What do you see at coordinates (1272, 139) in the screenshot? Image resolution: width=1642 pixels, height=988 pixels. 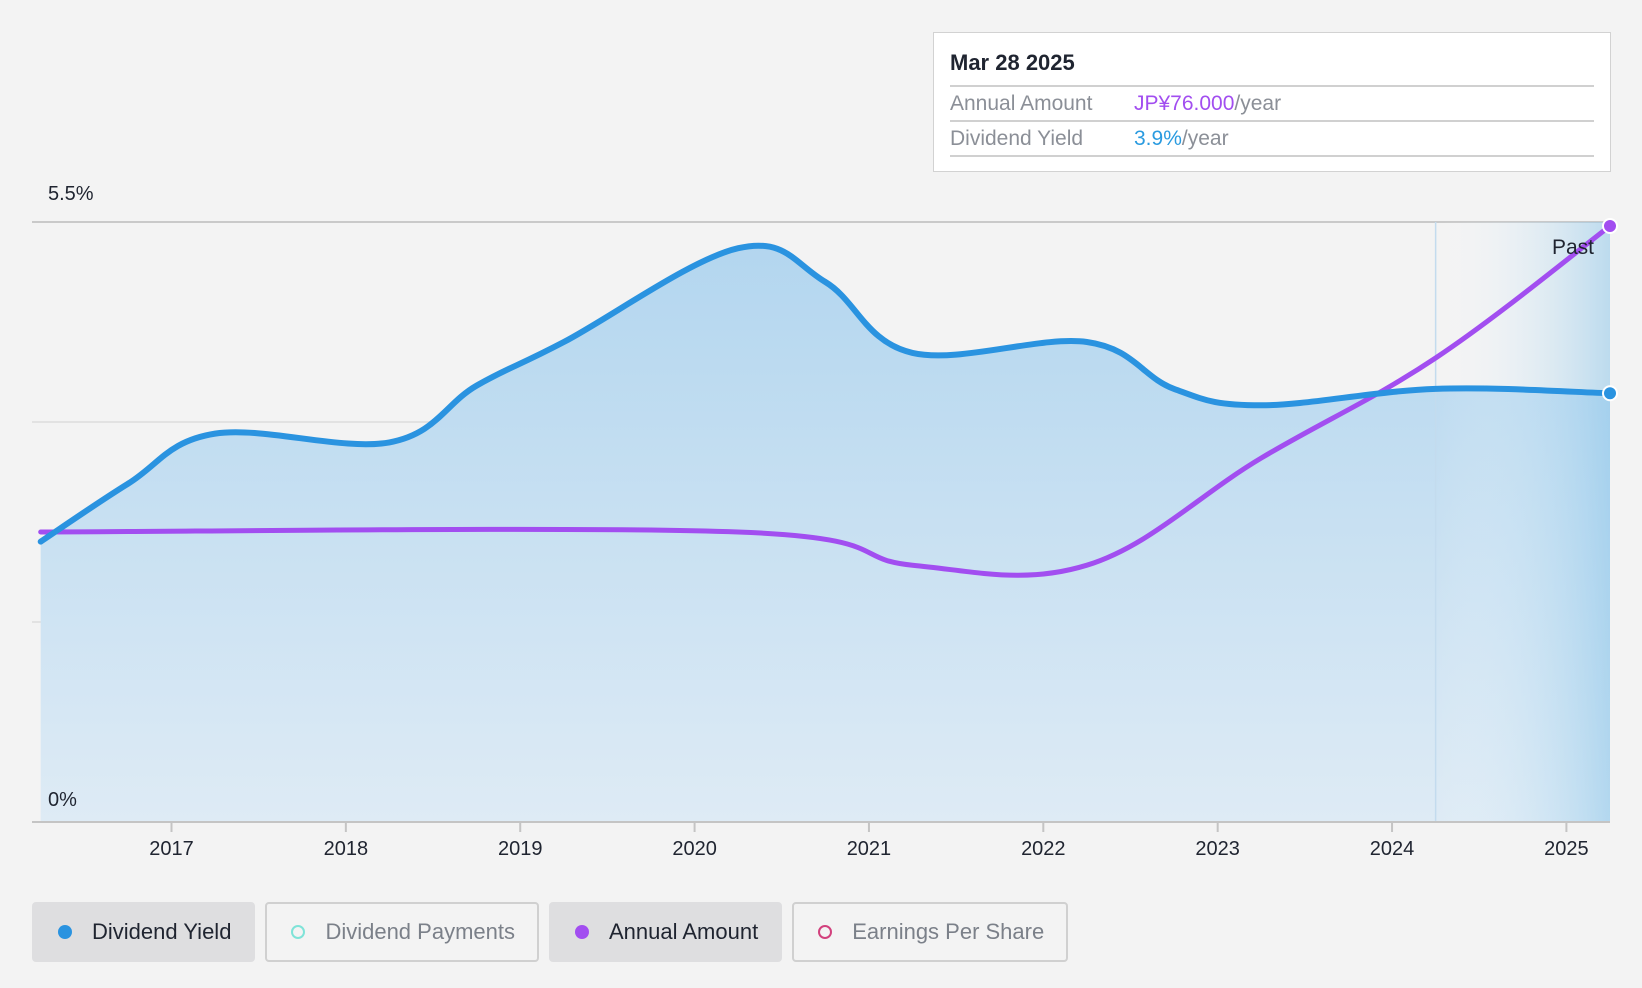 I see `tooltip-row-dividend-yield: Dividend Yield 3.9% /year` at bounding box center [1272, 139].